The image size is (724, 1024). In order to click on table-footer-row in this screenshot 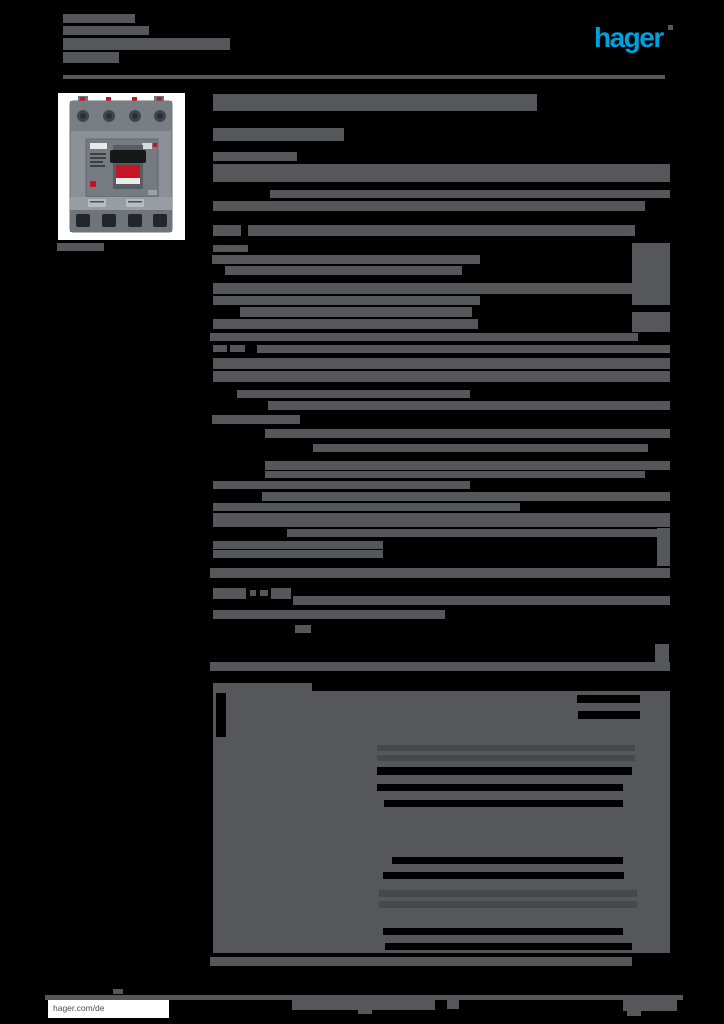, I will do `click(421, 961)`.